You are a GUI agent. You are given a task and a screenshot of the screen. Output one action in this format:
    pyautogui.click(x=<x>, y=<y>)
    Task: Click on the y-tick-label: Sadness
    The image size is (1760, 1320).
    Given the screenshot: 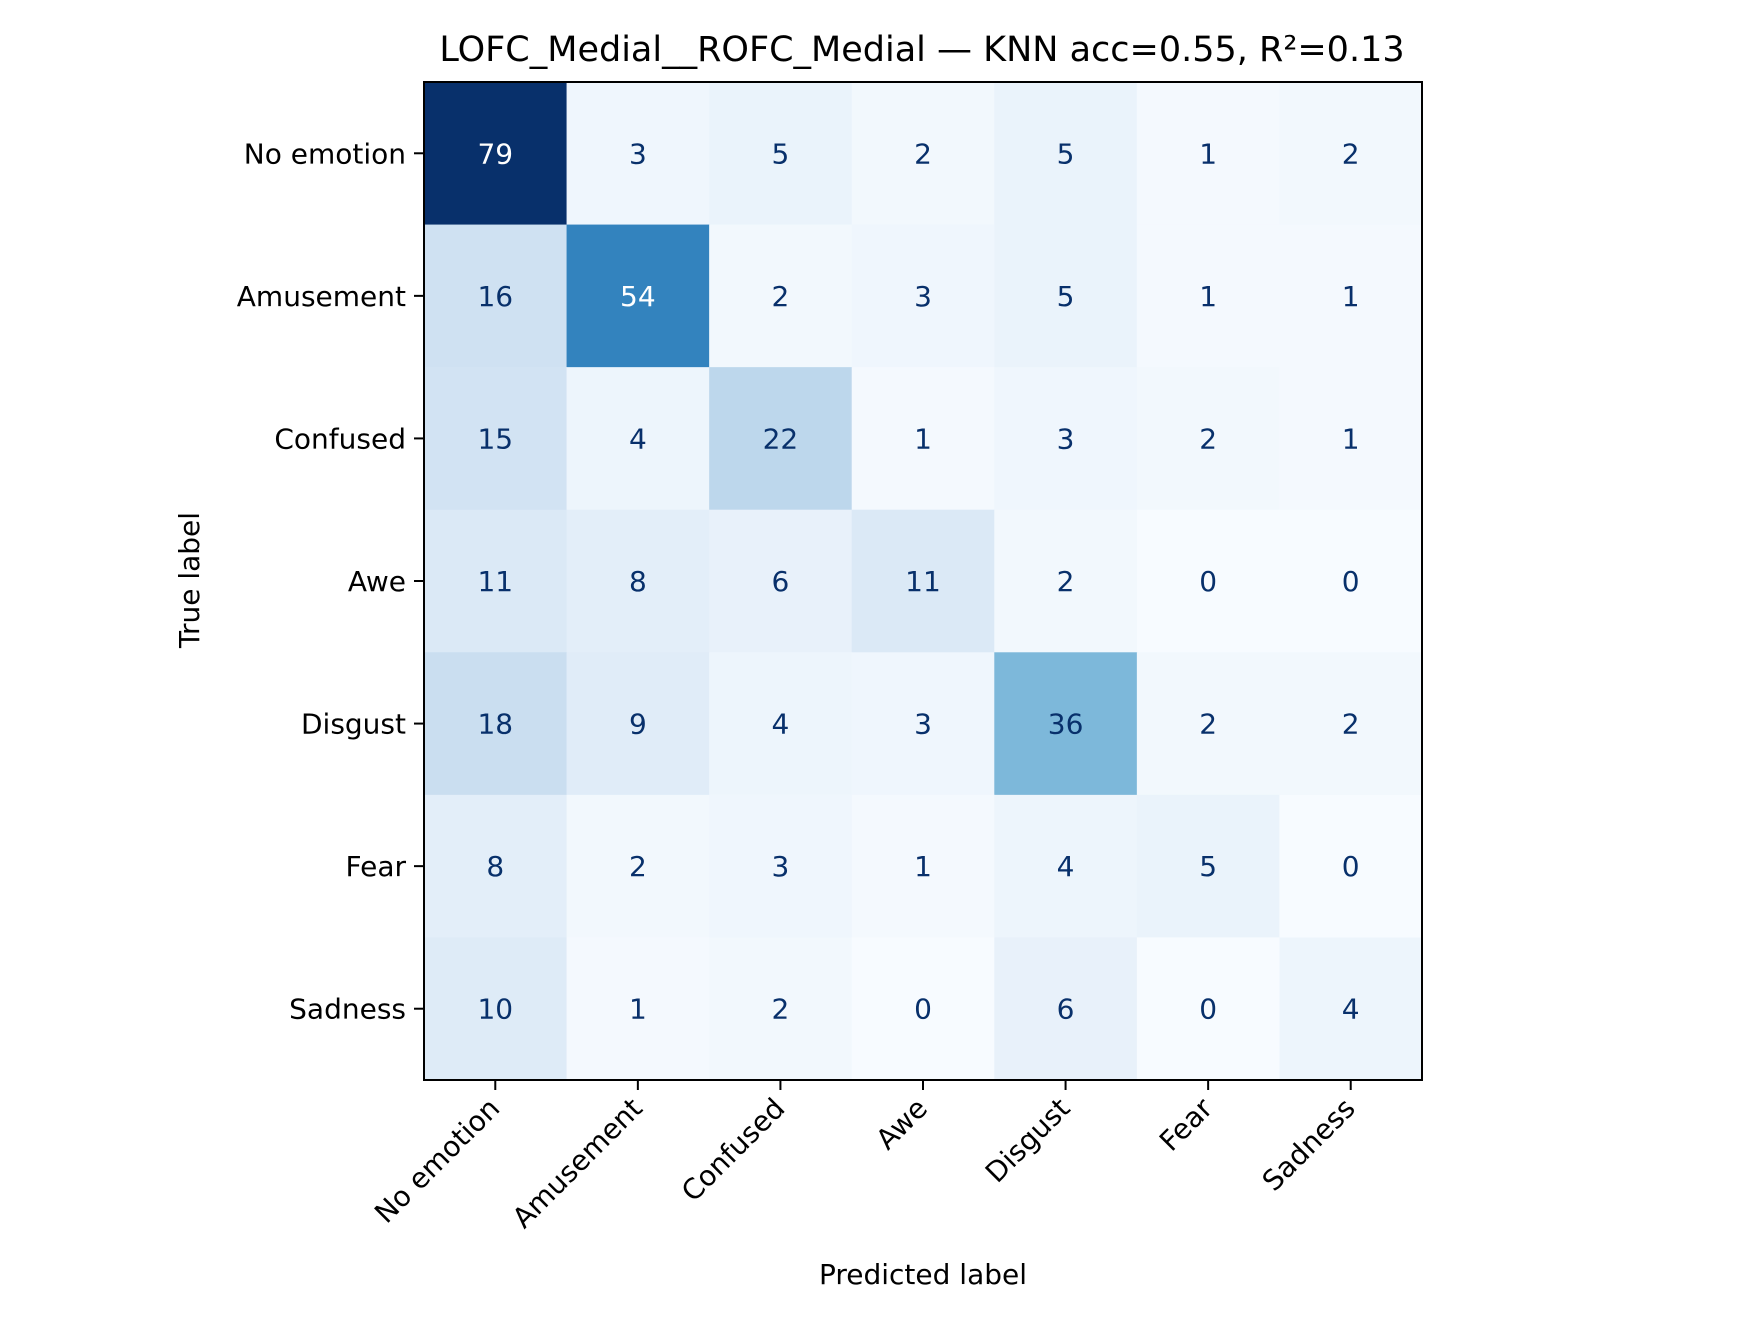 What is the action you would take?
    pyautogui.click(x=347, y=1009)
    